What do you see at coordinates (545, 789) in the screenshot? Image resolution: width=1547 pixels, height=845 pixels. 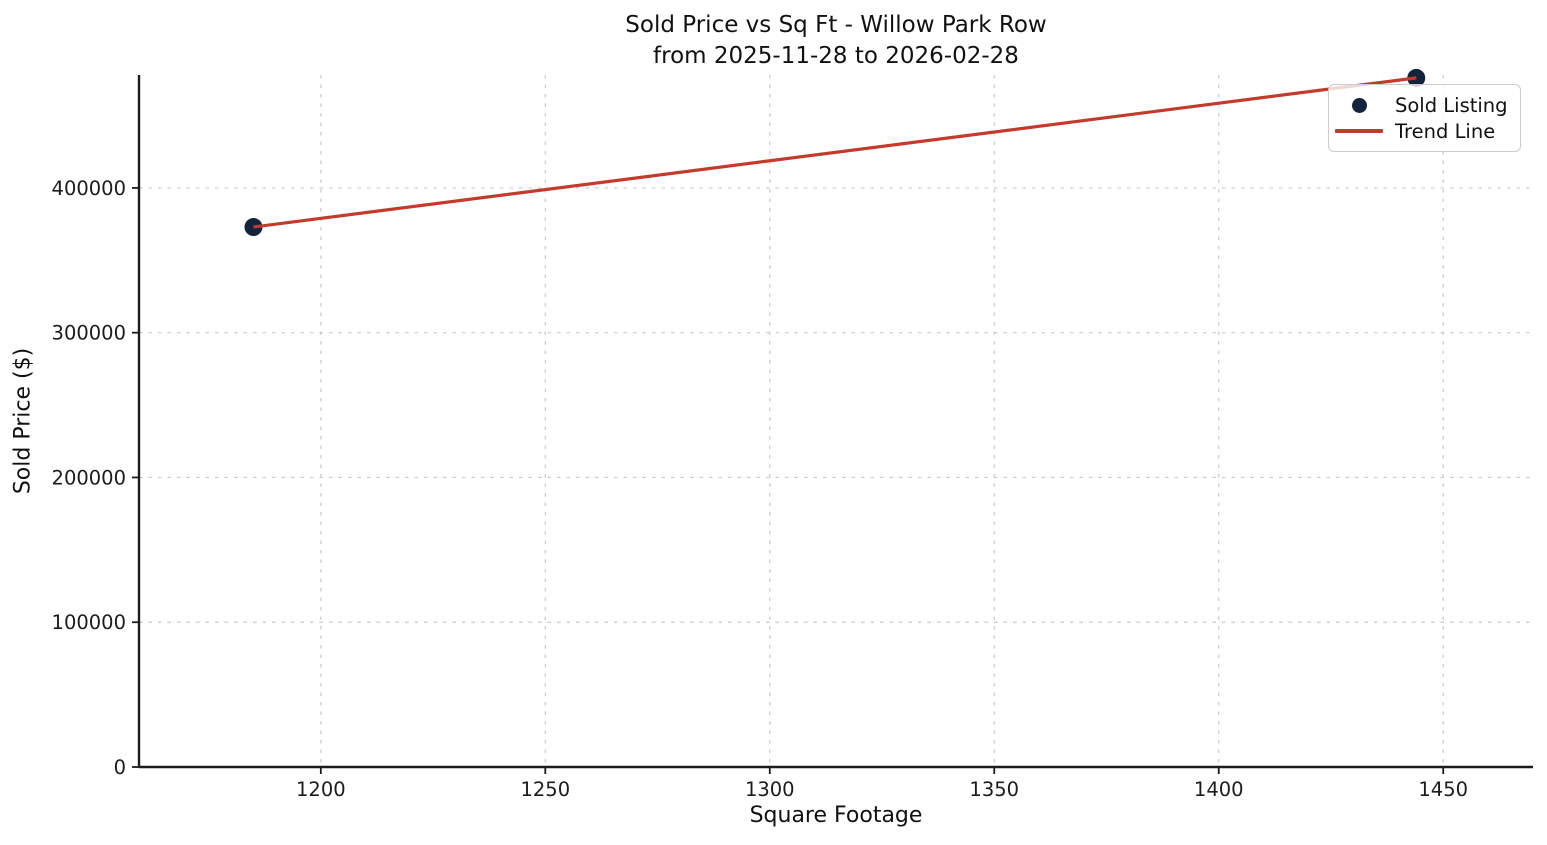 I see `x-tick-label: 1250` at bounding box center [545, 789].